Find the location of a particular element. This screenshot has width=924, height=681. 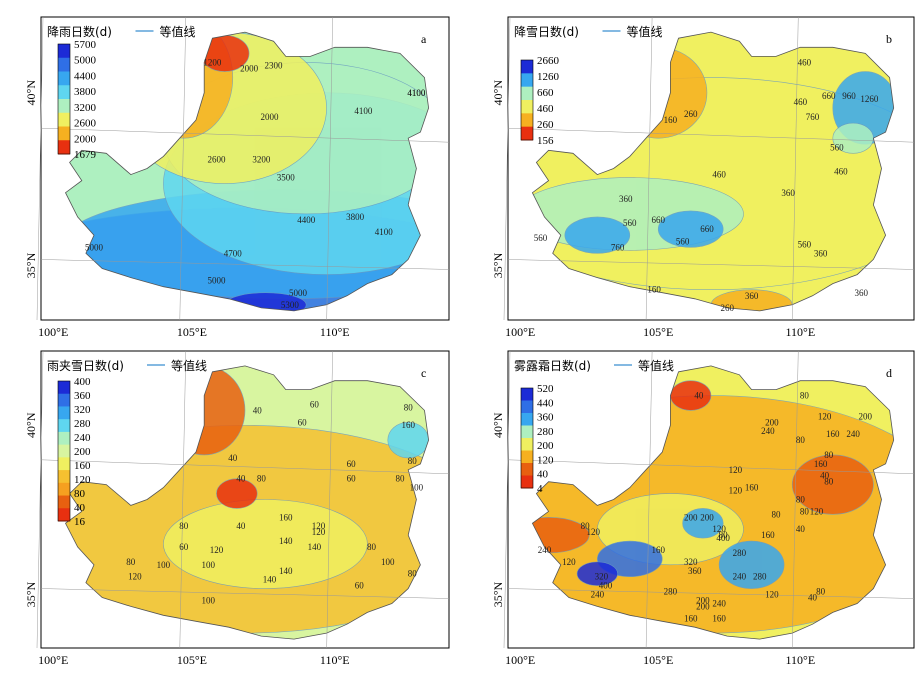

contour-label: 100 is located at coordinates (417, 488).